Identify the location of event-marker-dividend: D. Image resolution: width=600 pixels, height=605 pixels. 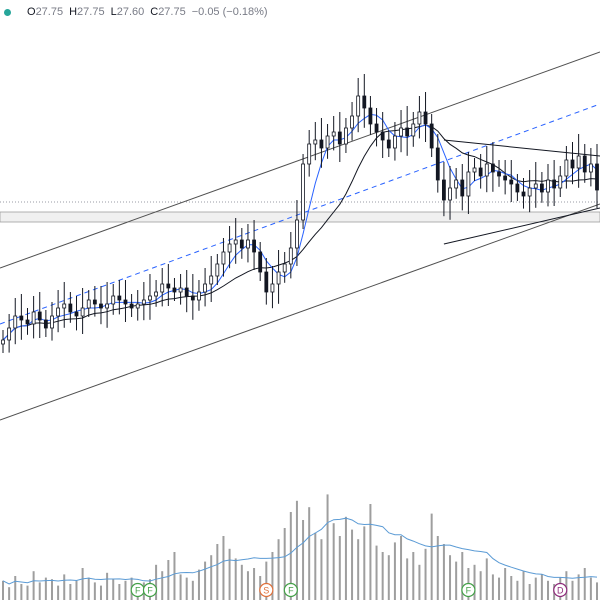
(560, 590).